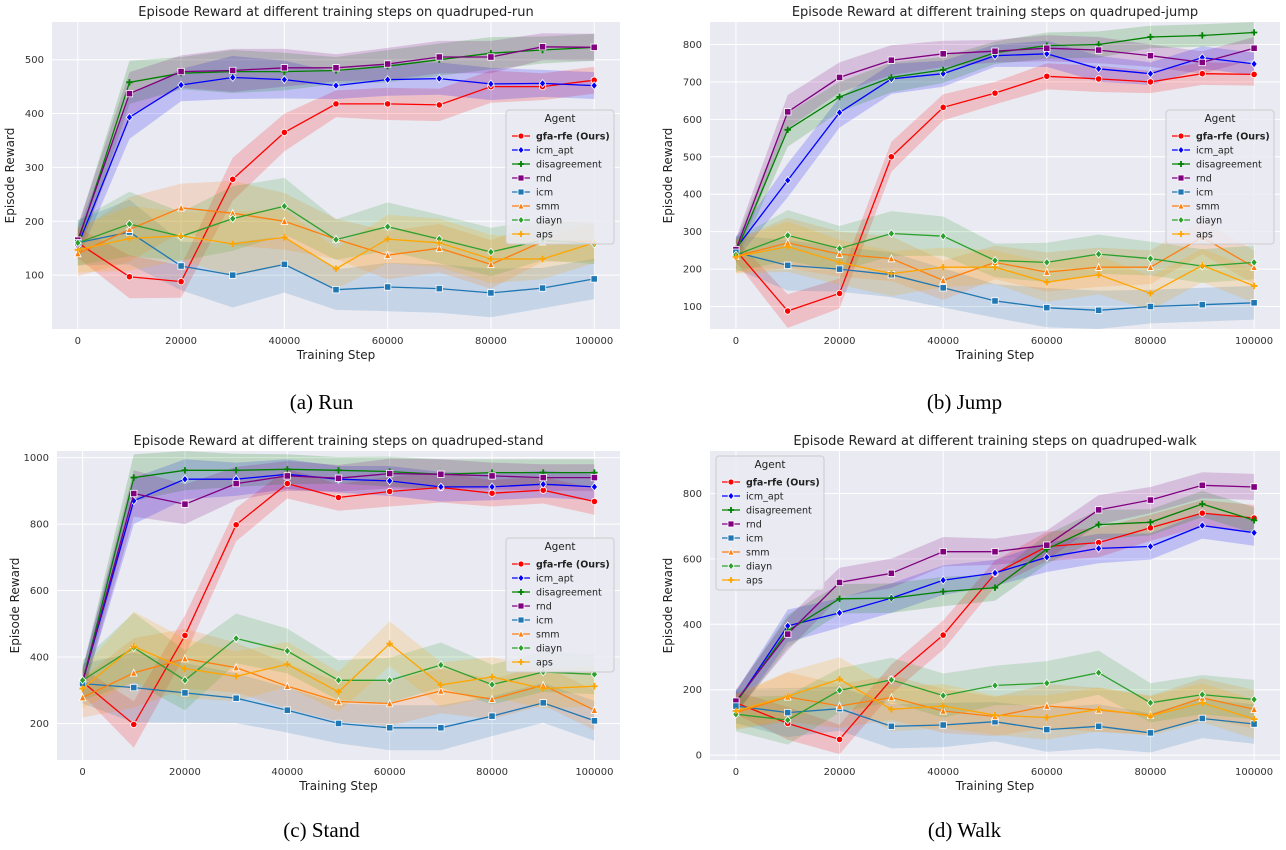 The width and height of the screenshot is (1286, 850). What do you see at coordinates (181, 341) in the screenshot?
I see `x-tick-label: 20000` at bounding box center [181, 341].